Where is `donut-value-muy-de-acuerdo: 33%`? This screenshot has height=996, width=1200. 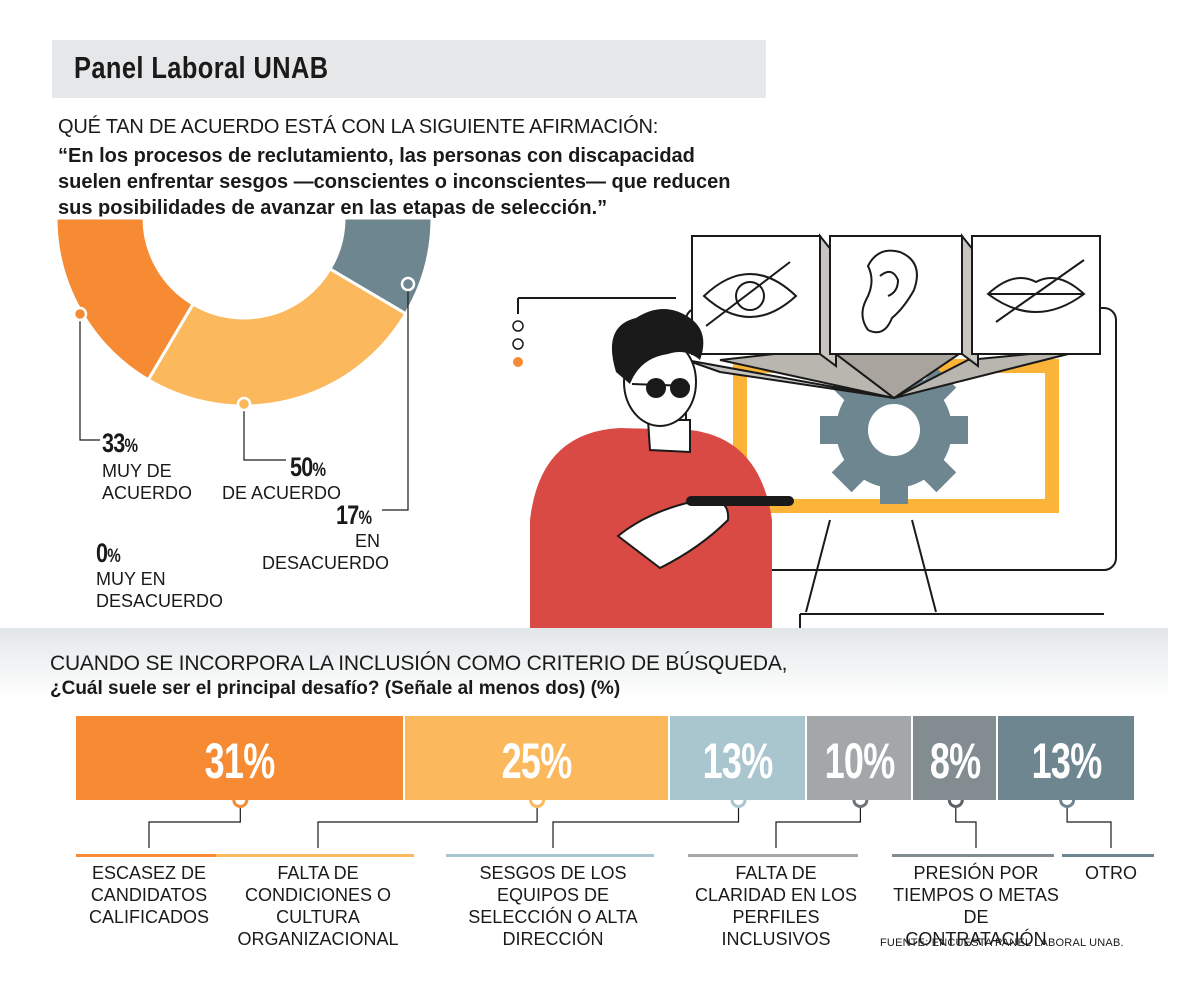 donut-value-muy-de-acuerdo: 33% is located at coordinates (120, 443).